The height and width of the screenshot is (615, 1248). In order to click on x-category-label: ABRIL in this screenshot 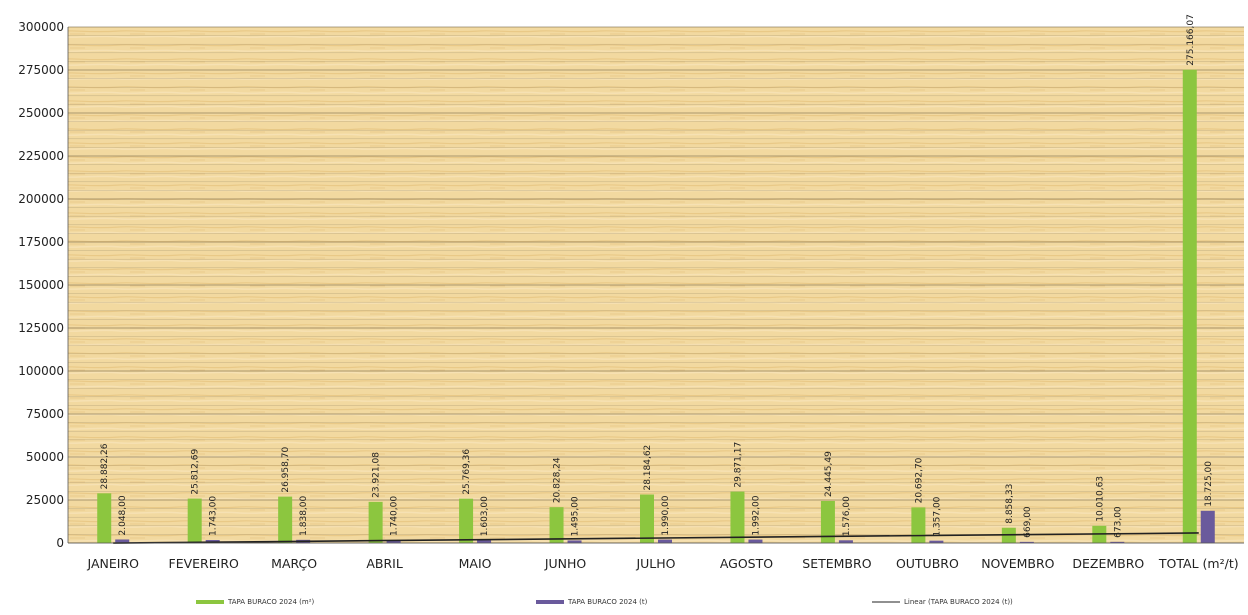, I will do `click(384, 563)`.